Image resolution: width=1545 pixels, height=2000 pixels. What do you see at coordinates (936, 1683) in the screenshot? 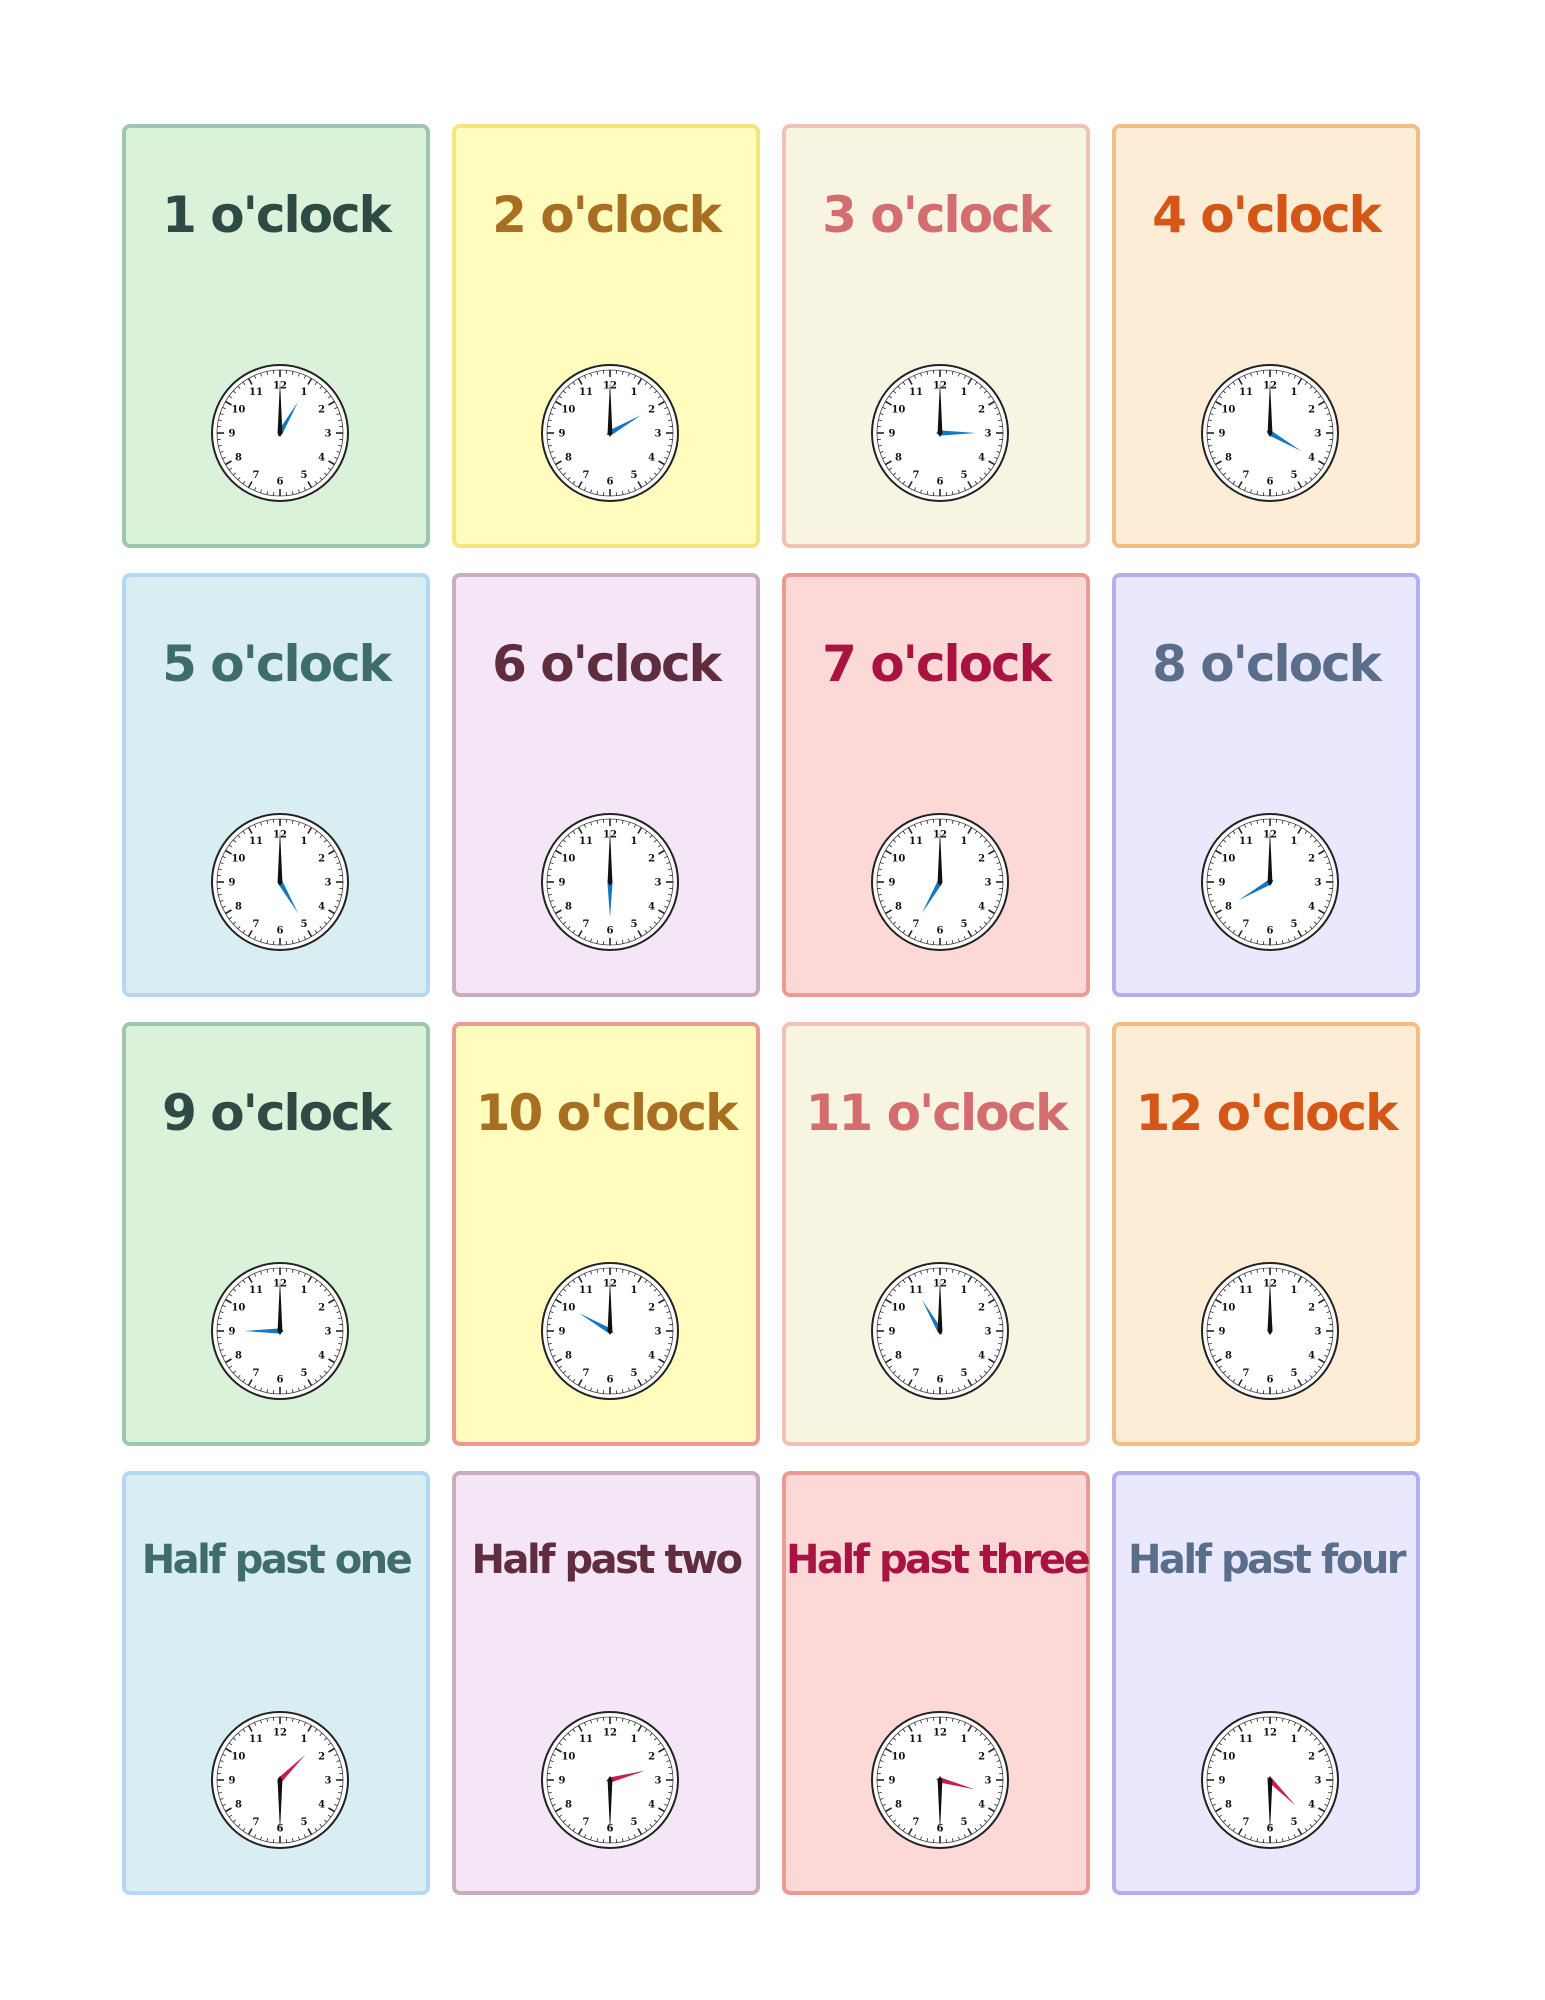
I see `time-flashcard: Half past three121234567891011` at bounding box center [936, 1683].